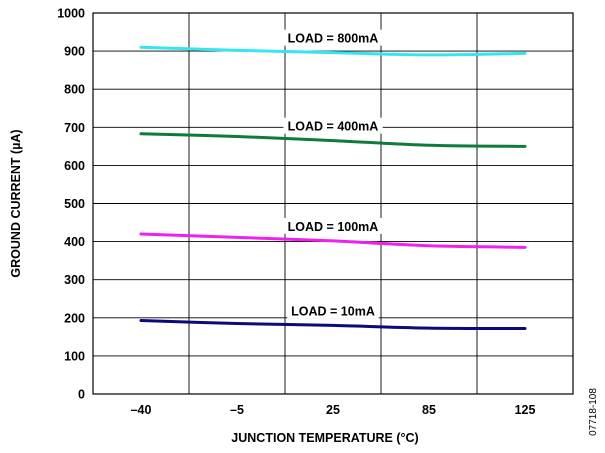 The height and width of the screenshot is (453, 605). I want to click on series-label: LOAD = 800mA, so click(333, 39).